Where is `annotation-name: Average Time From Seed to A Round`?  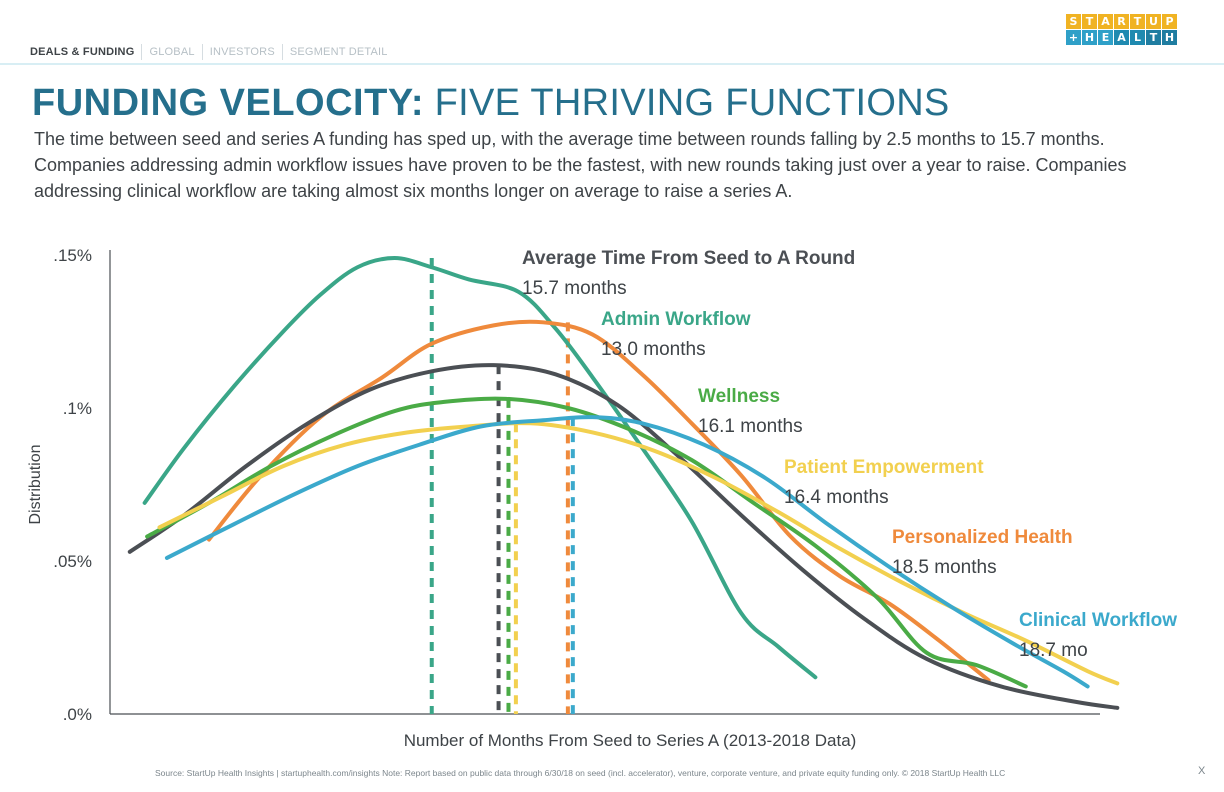
annotation-name: Average Time From Seed to A Round is located at coordinates (688, 258).